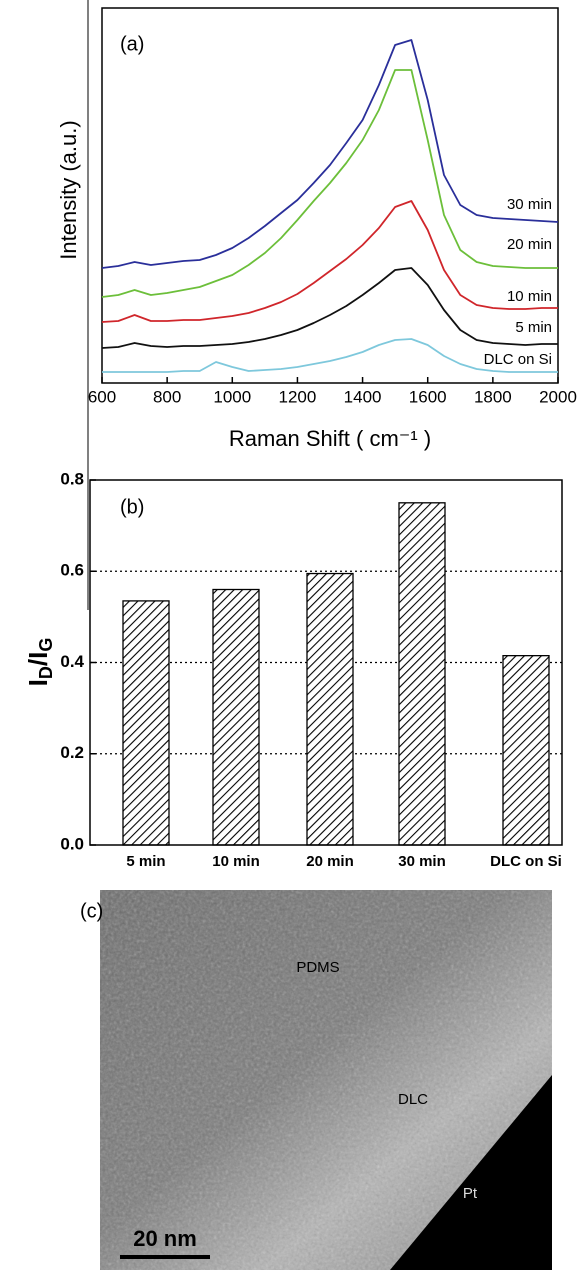 This screenshot has height=1278, width=584. I want to click on scale-label: 20 nm, so click(165, 1238).